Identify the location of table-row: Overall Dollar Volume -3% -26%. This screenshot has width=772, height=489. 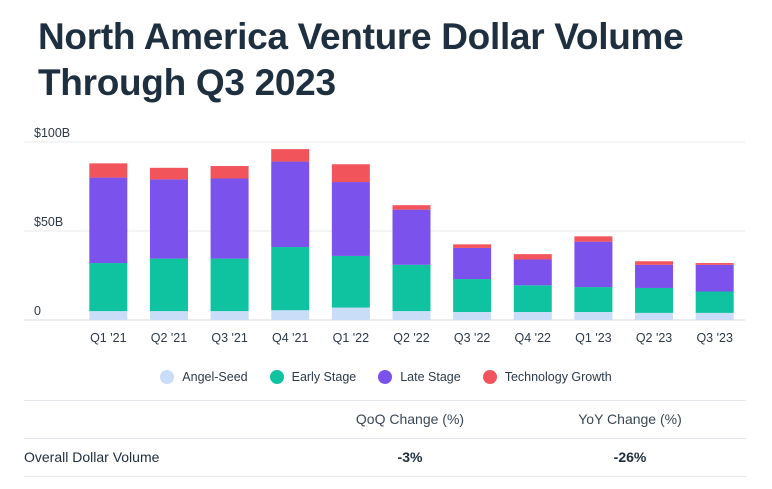
(385, 457).